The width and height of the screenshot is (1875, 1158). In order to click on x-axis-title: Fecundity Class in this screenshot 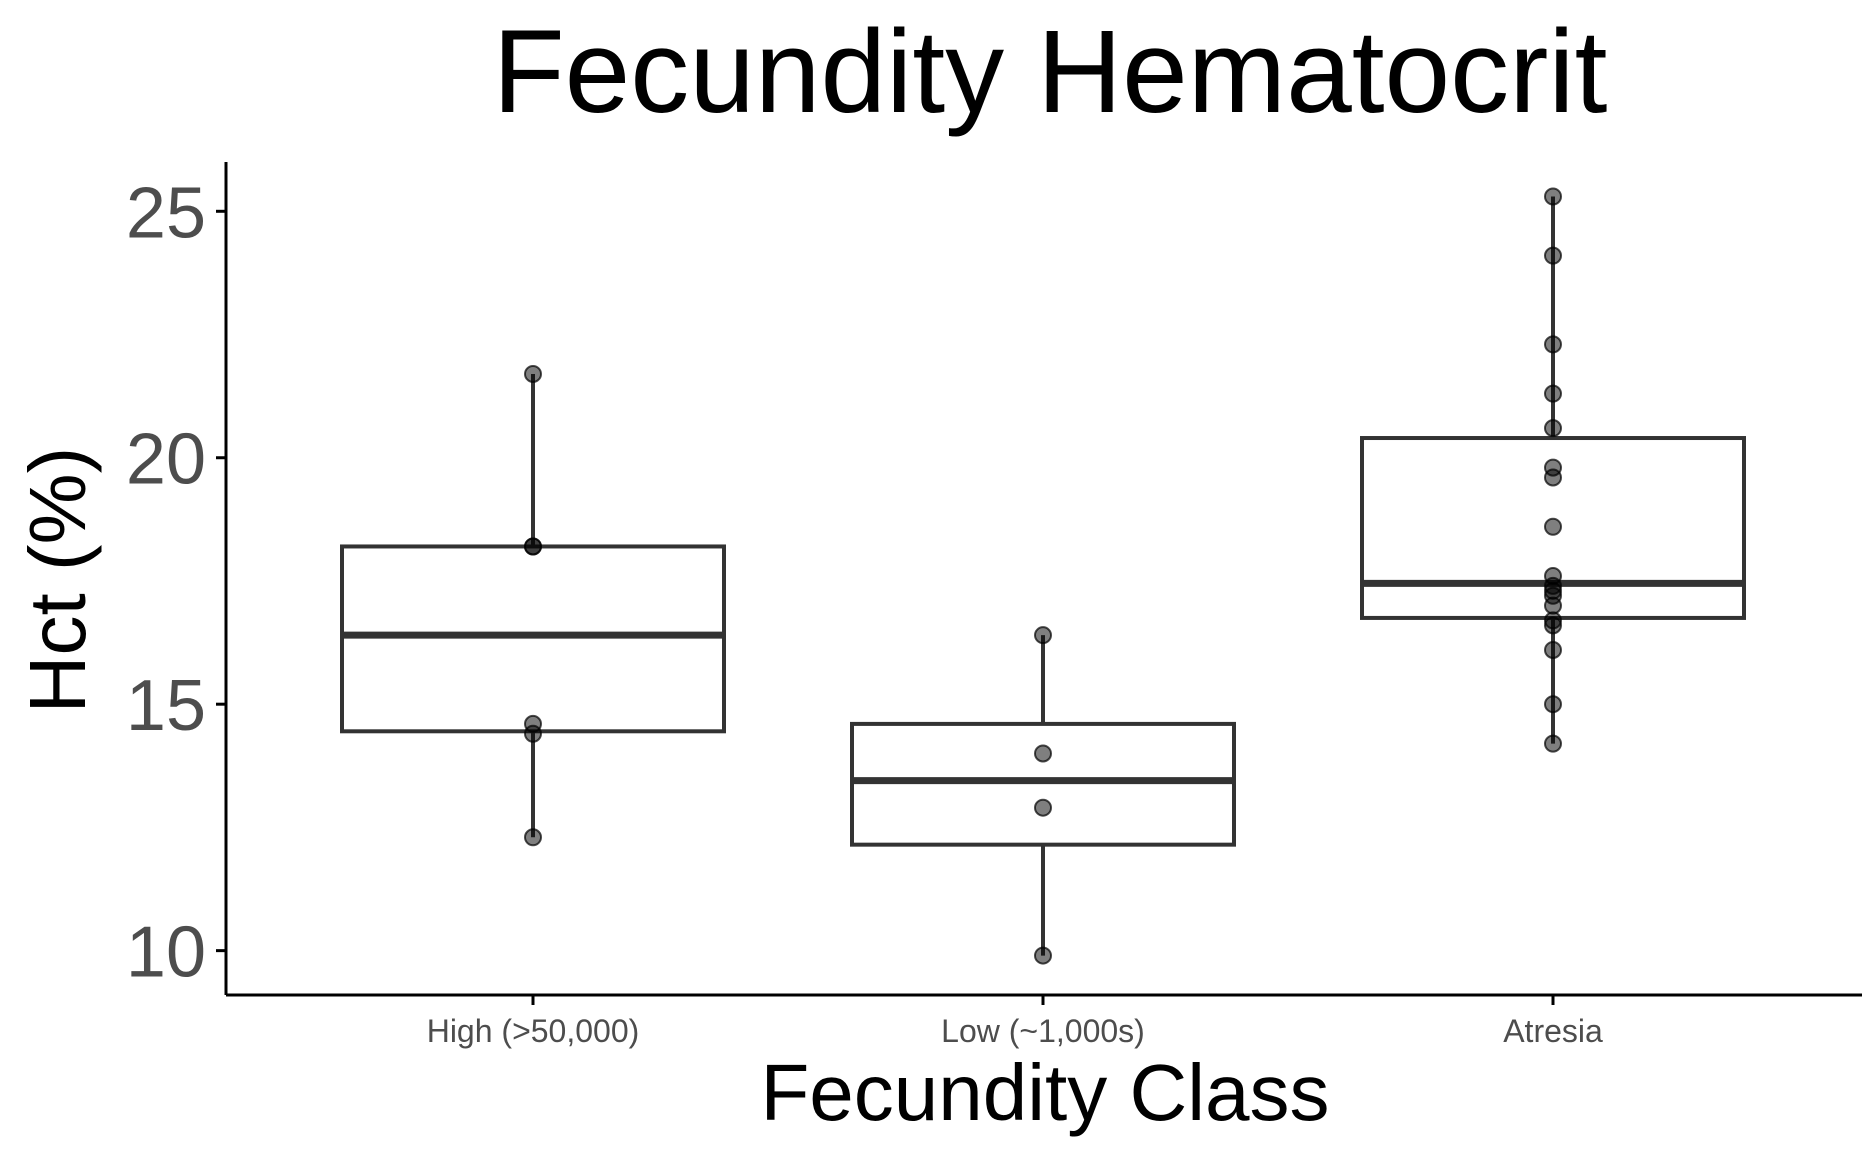, I will do `click(1044, 1092)`.